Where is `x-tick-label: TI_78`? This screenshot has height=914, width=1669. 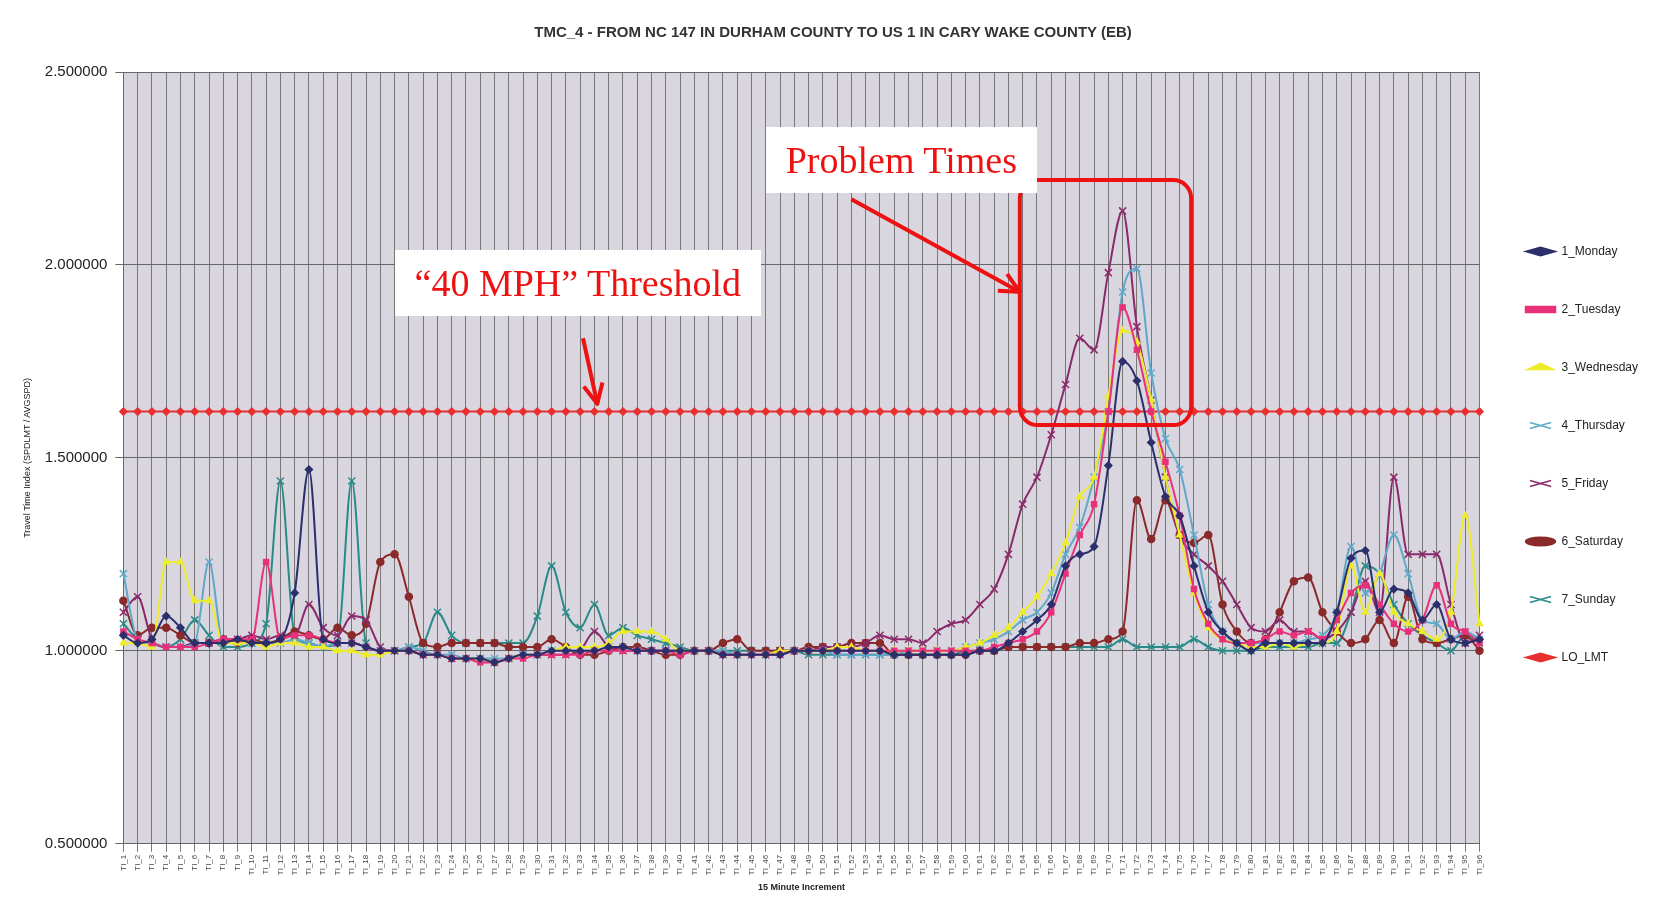
x-tick-label: TI_78 is located at coordinates (1222, 865).